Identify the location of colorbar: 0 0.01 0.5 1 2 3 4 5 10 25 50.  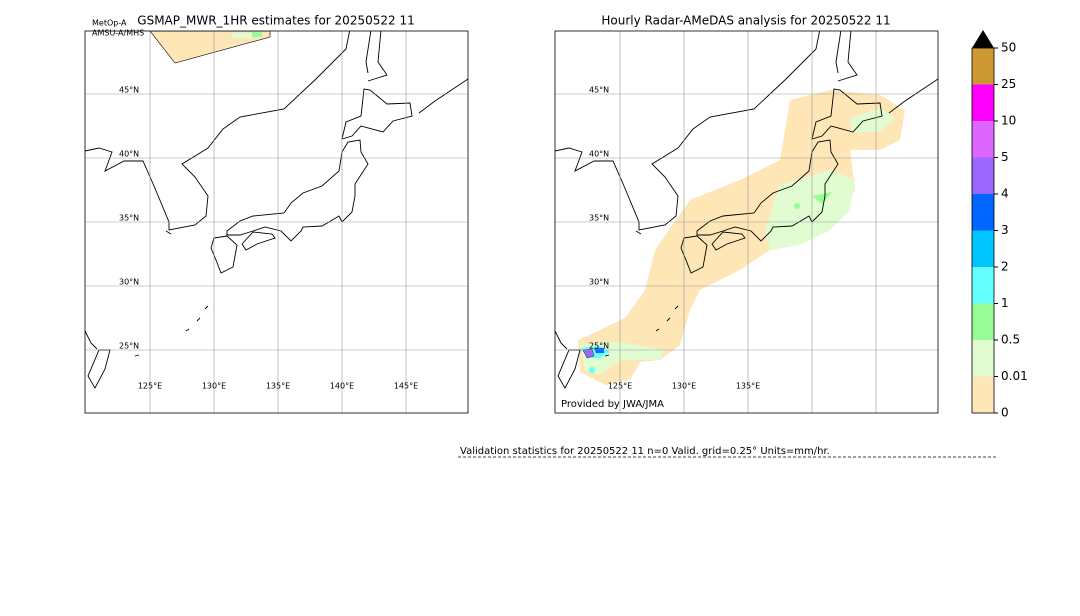
(999, 225).